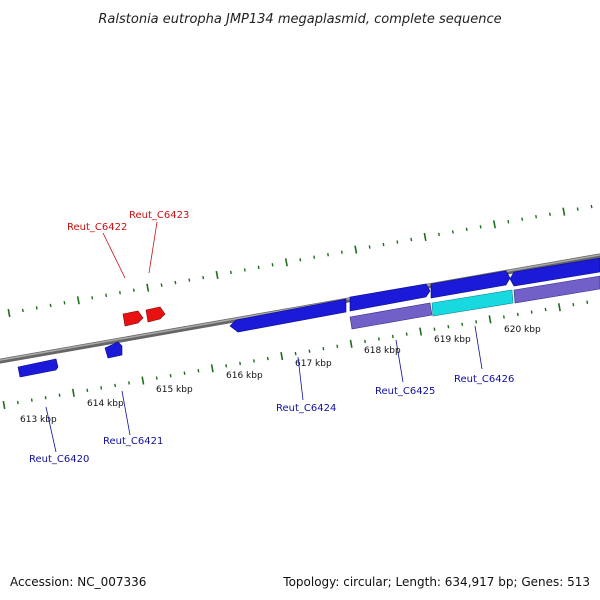 Image resolution: width=600 pixels, height=600 pixels. I want to click on gene-reut-c6424, so click(288, 315).